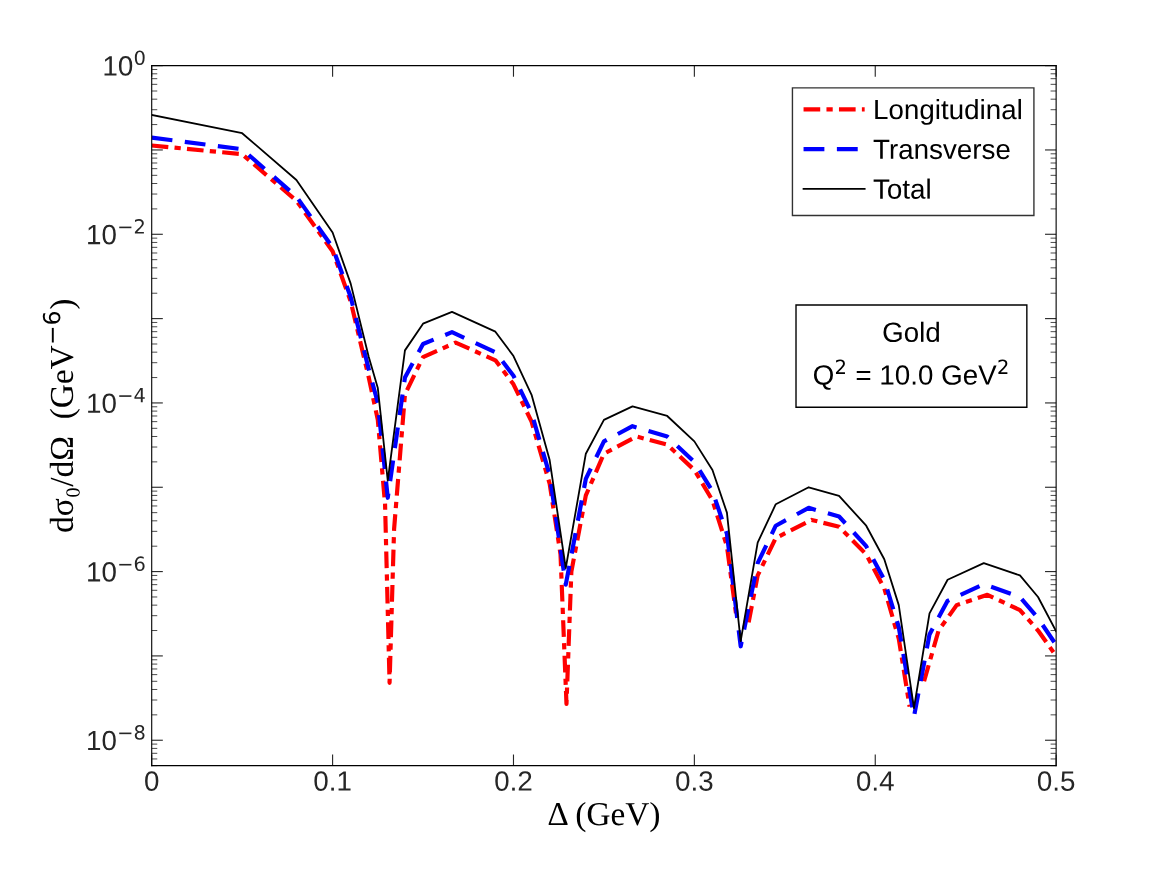  I want to click on y-tick-label: 10$^{−6}$, so click(116, 569).